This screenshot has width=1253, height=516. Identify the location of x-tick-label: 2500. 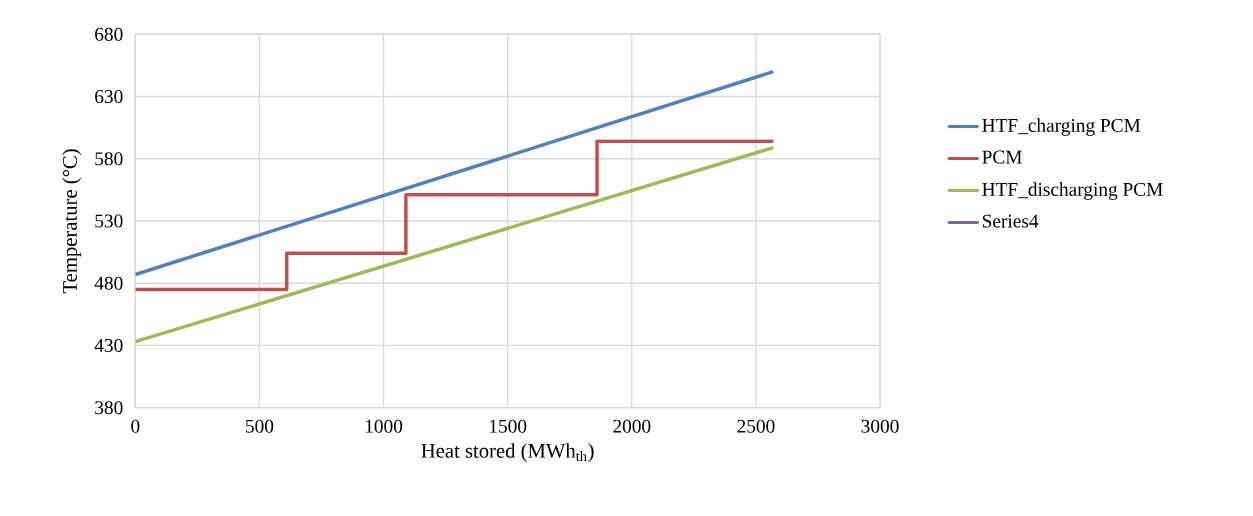
(756, 426).